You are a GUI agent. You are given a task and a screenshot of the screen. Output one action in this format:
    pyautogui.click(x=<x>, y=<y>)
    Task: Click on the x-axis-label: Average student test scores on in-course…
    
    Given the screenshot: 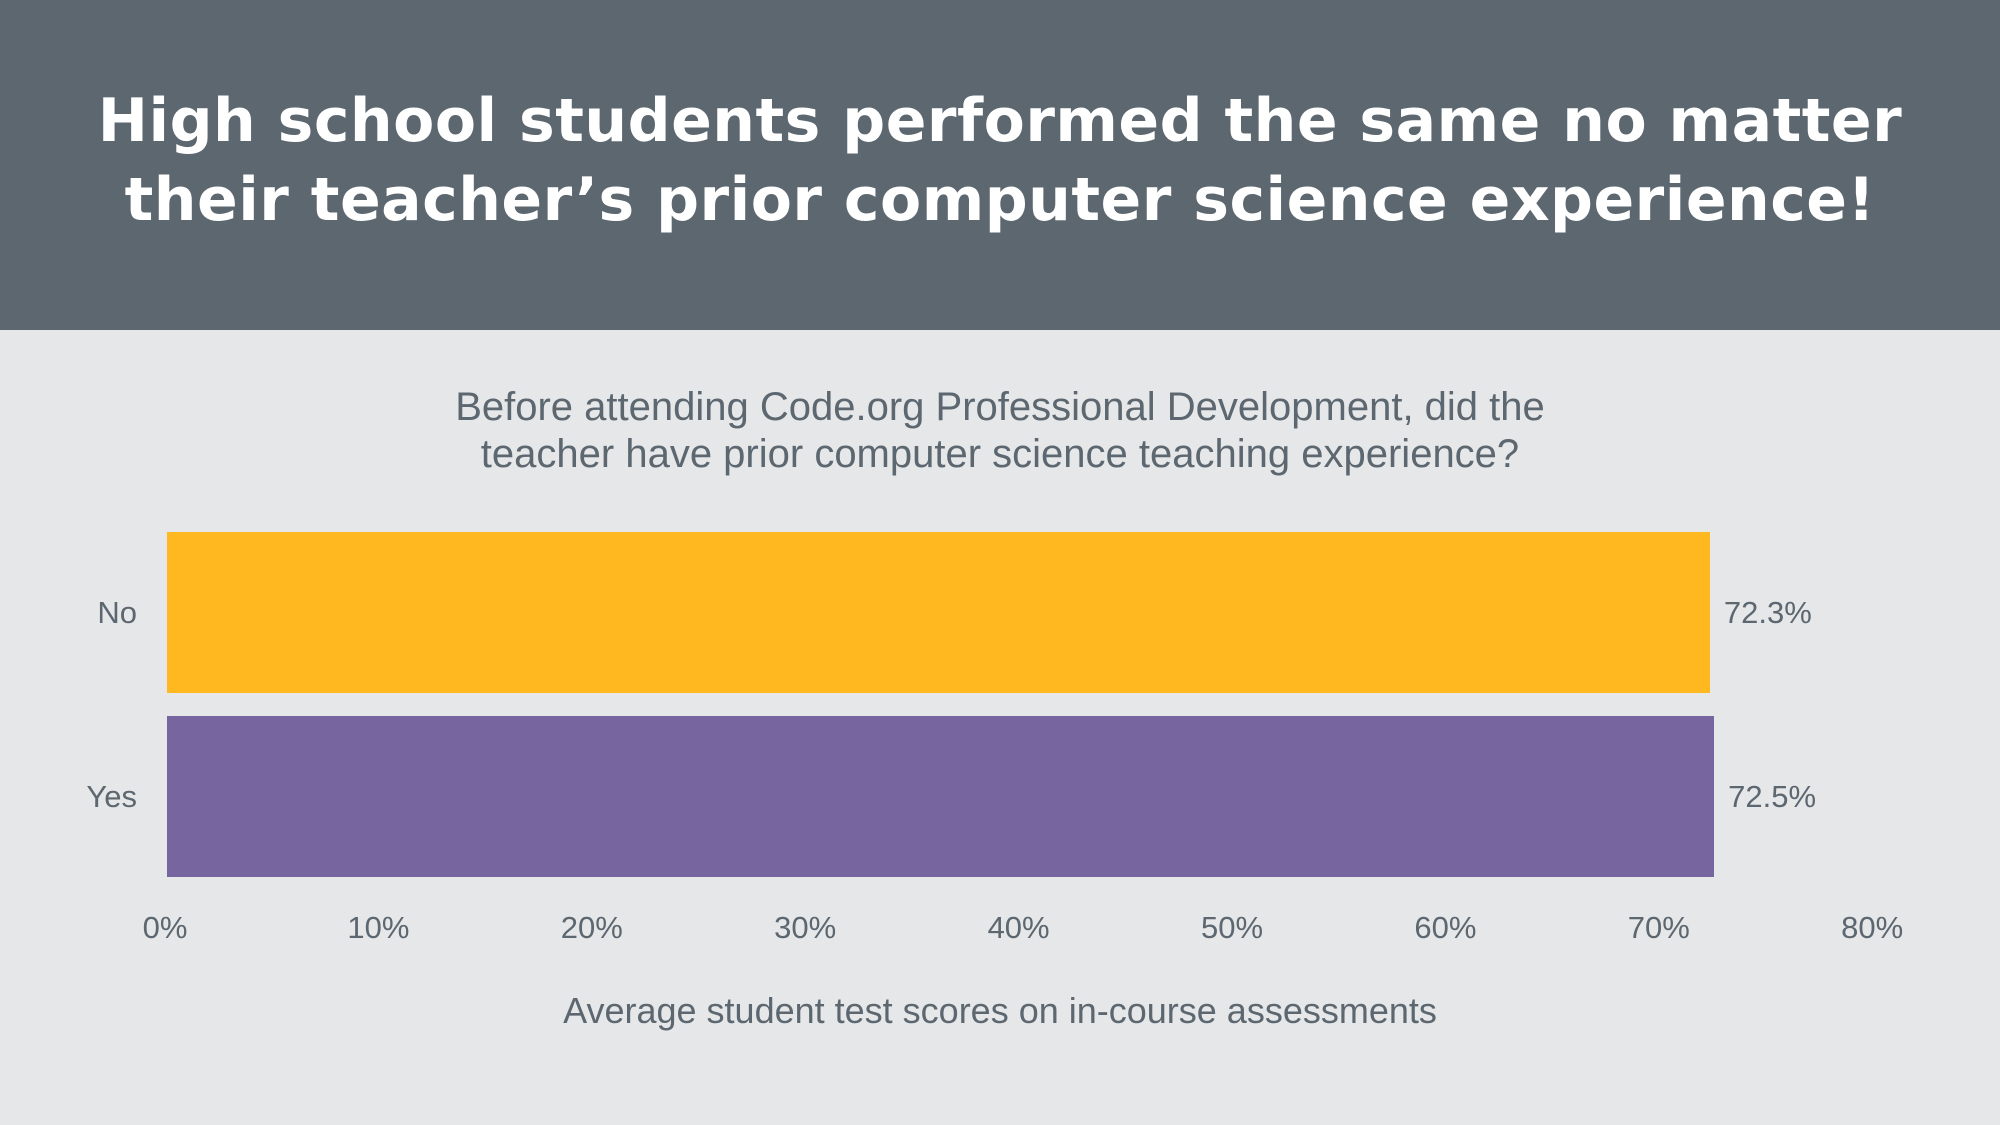 What is the action you would take?
    pyautogui.click(x=1000, y=1010)
    